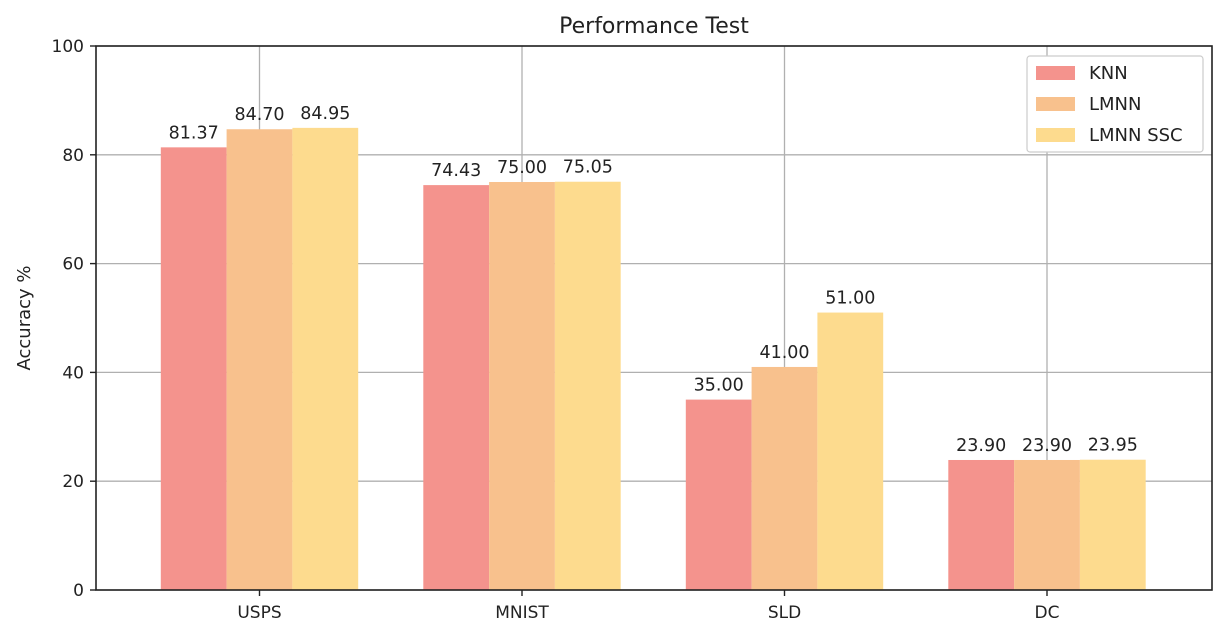 This screenshot has width=1231, height=630. I want to click on data-label: 84.95, so click(325, 114).